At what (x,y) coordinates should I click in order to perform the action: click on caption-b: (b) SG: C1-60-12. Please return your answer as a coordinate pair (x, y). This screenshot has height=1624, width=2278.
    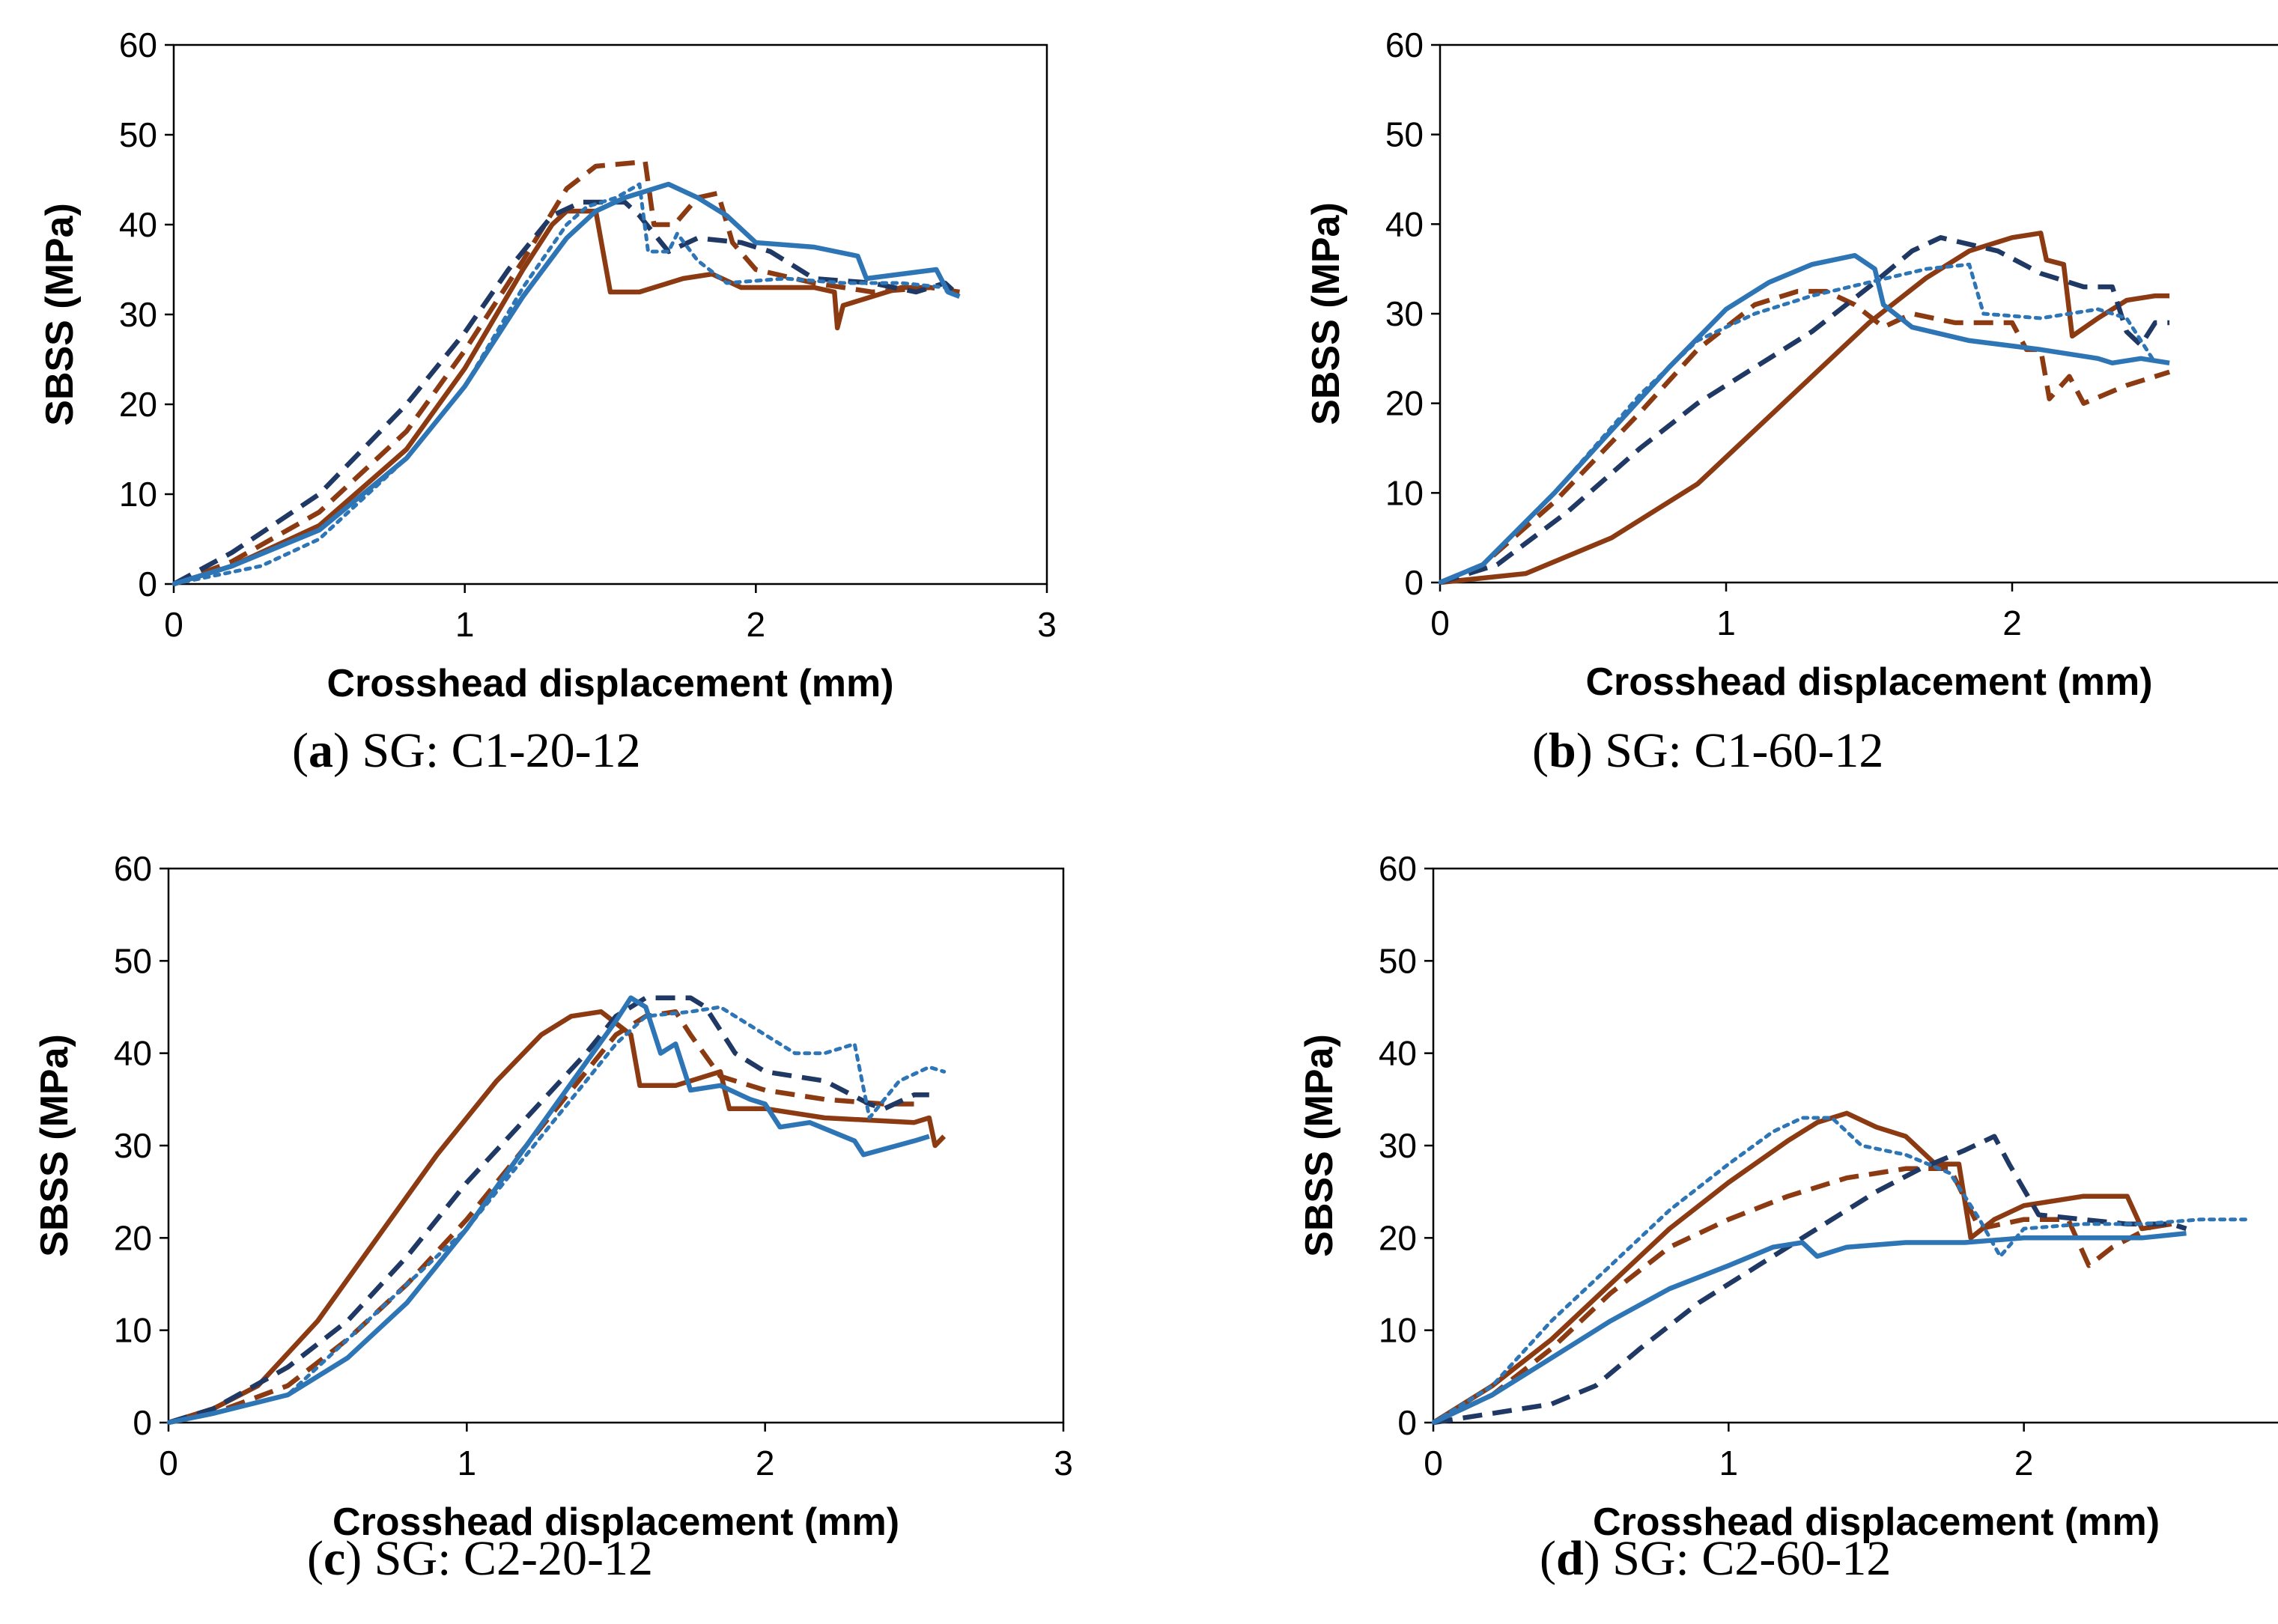
    Looking at the image, I should click on (1708, 751).